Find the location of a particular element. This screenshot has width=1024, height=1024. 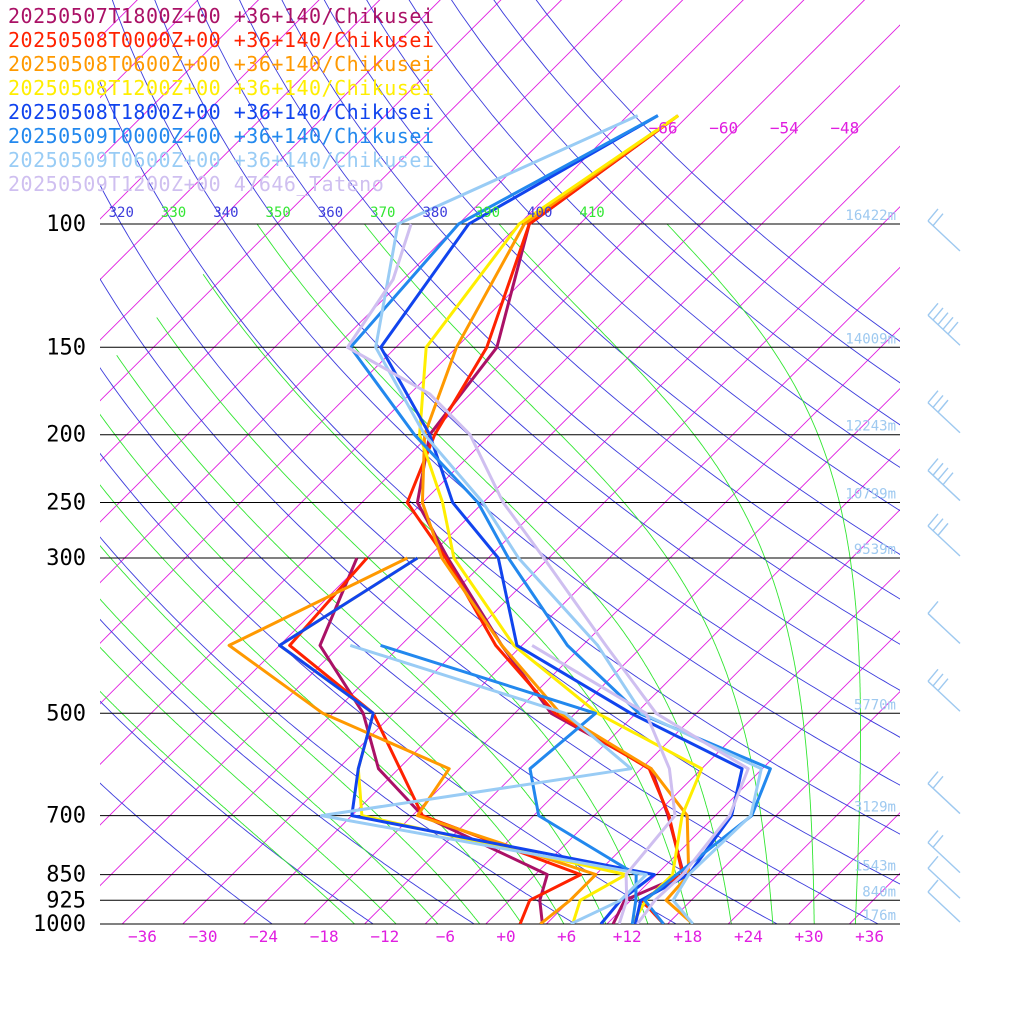

legend-entry: 20250509T1200Z+00 47646_Tateno is located at coordinates (196, 184).